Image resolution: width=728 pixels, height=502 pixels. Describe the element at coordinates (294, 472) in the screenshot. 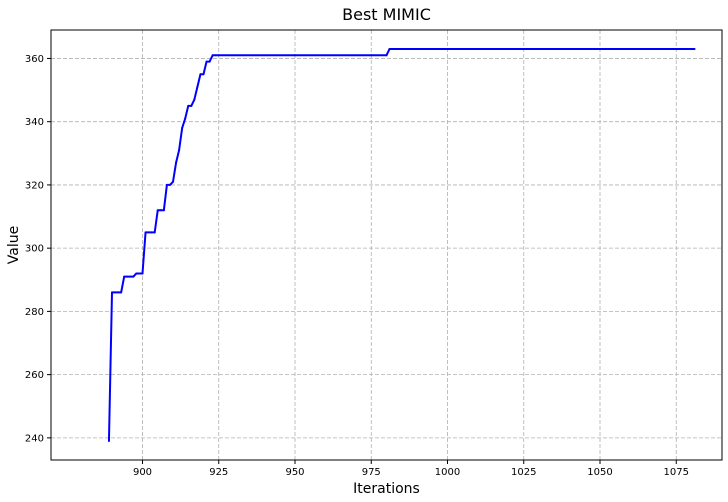

I see `x-tick-label: 950` at that location.